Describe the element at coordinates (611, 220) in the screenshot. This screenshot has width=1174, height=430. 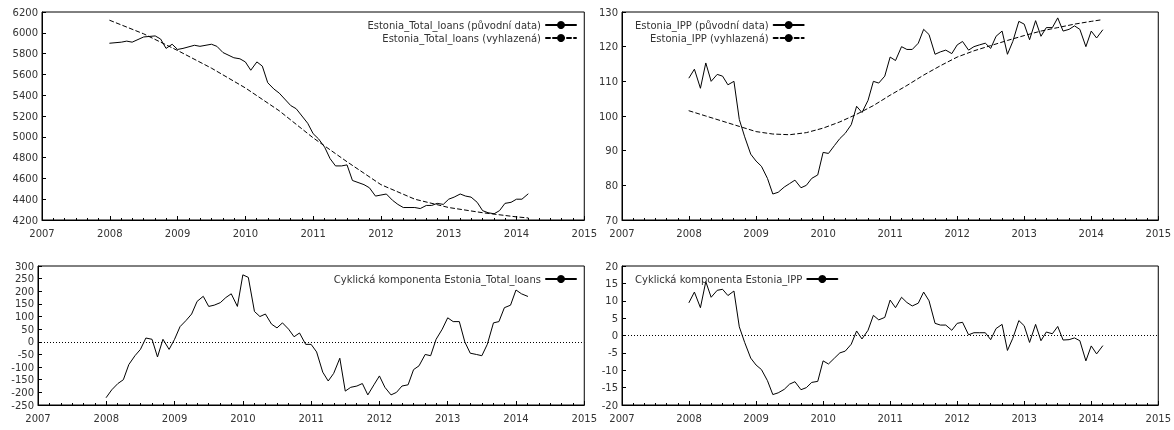
I see `y-tick-label: 70` at that location.